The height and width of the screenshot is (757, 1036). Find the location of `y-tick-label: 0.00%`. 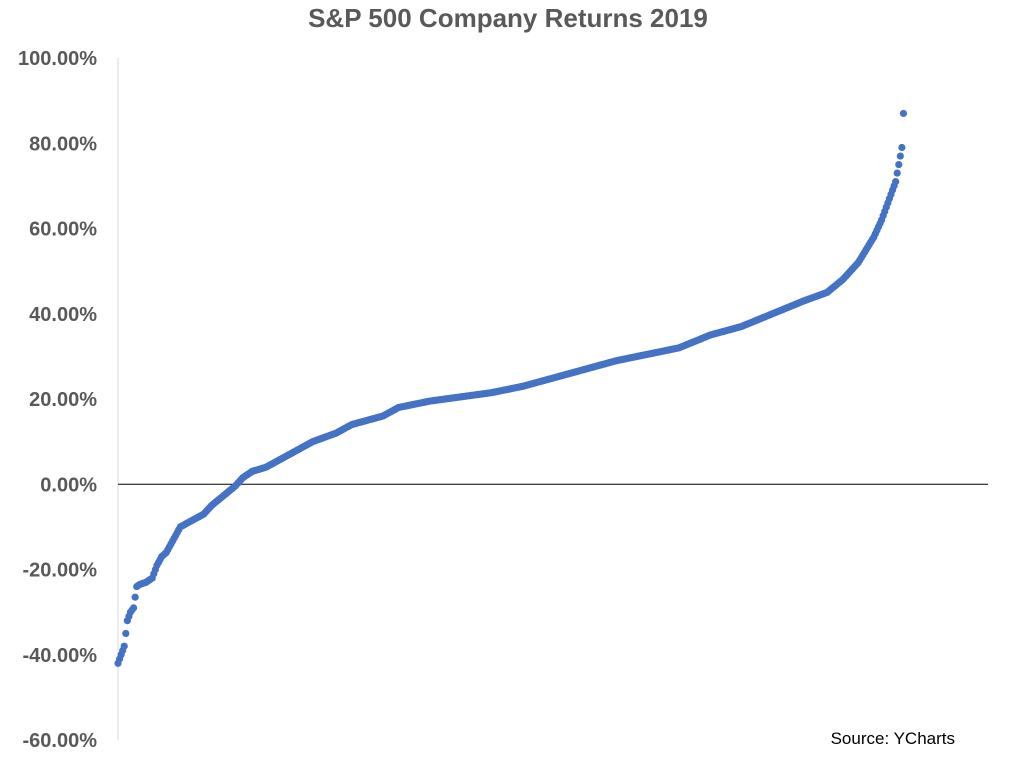

y-tick-label: 0.00% is located at coordinates (68, 485).